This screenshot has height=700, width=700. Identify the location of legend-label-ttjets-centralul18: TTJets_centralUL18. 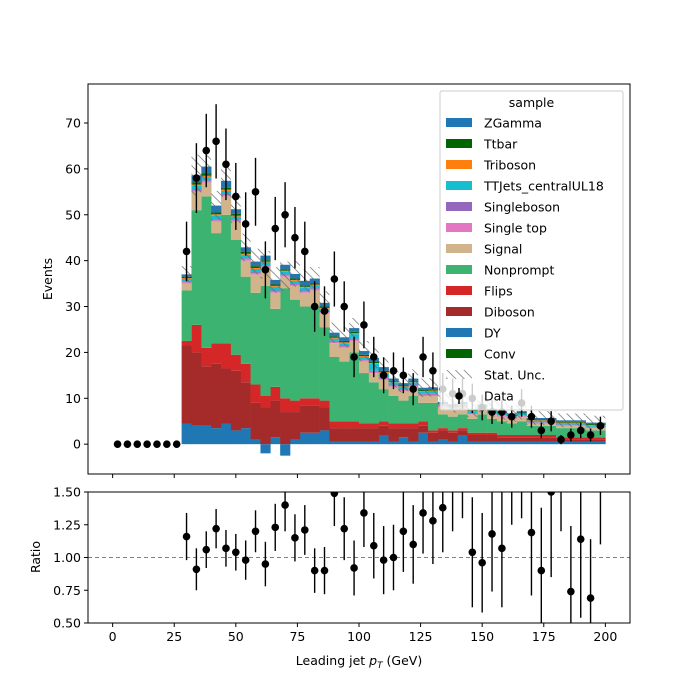
(543, 186).